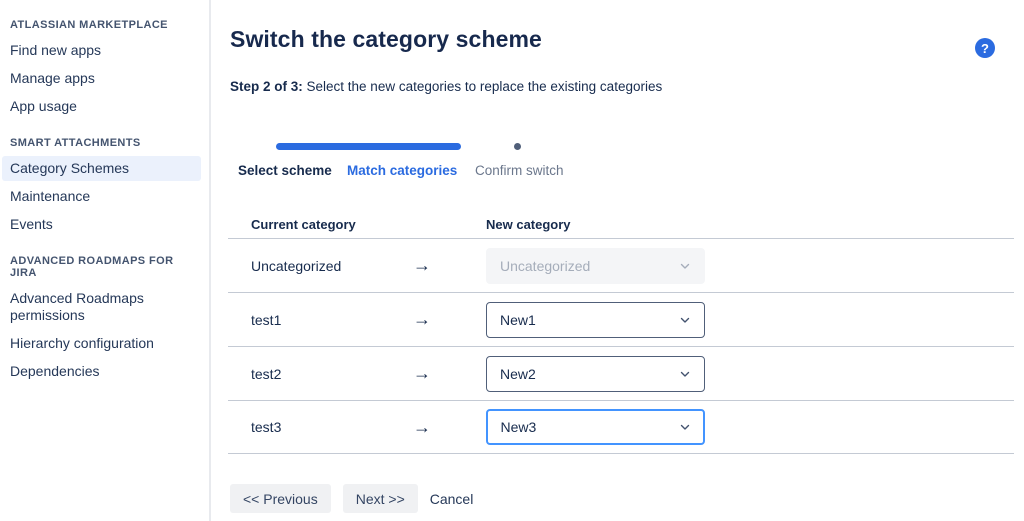  What do you see at coordinates (75, 143) in the screenshot?
I see `sidebar-section-header: SMART ATTACHMENTS` at bounding box center [75, 143].